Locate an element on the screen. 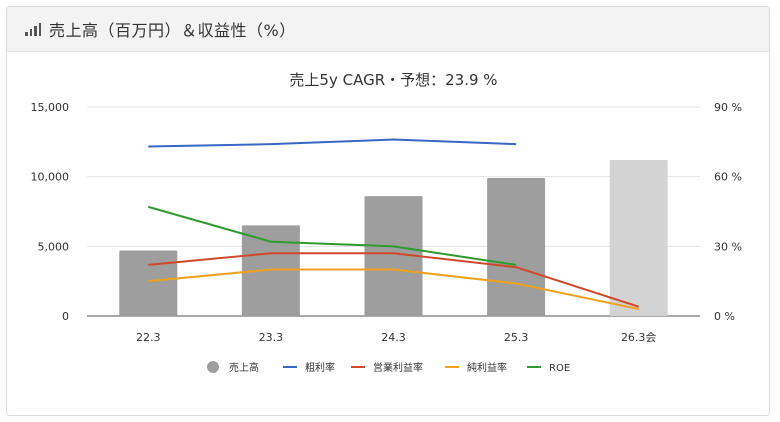  y-right-tick-label: 60 % is located at coordinates (728, 177).